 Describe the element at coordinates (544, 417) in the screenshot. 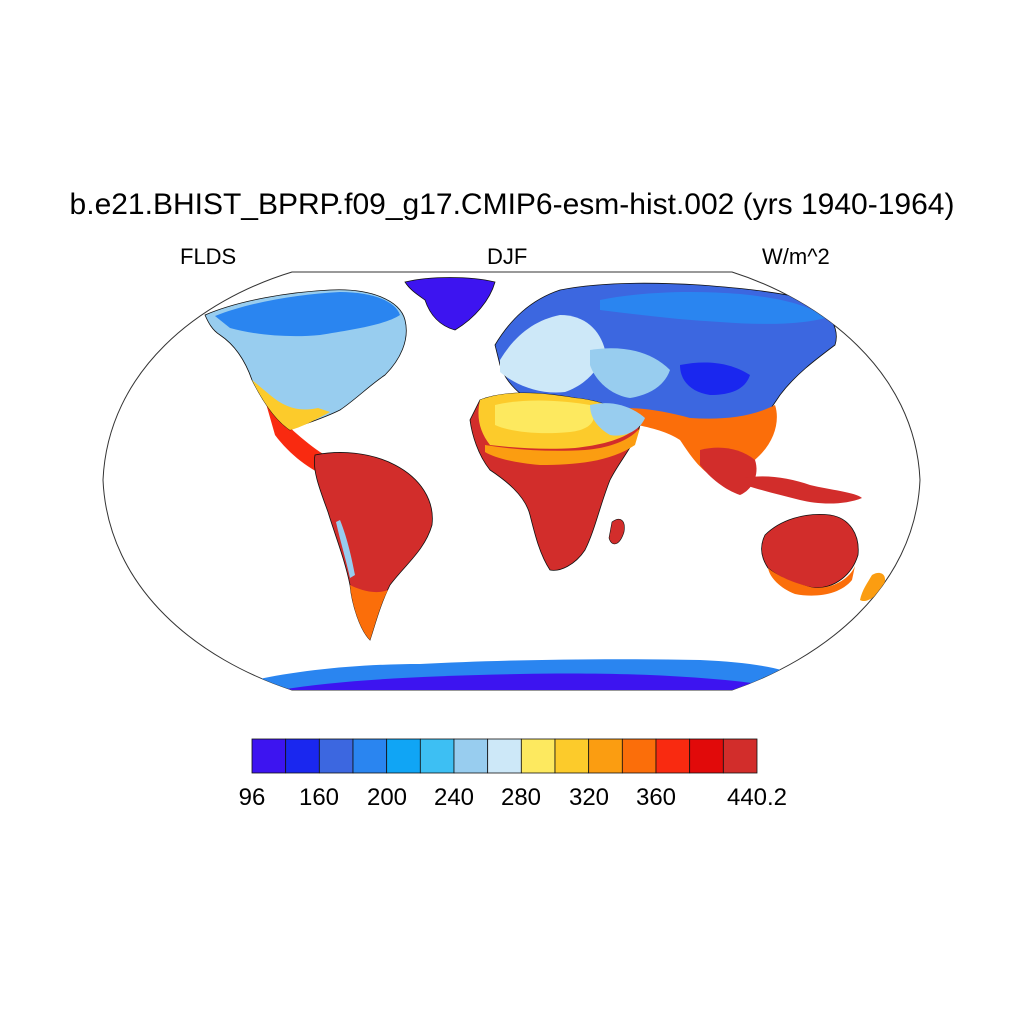

I see `sahara` at that location.